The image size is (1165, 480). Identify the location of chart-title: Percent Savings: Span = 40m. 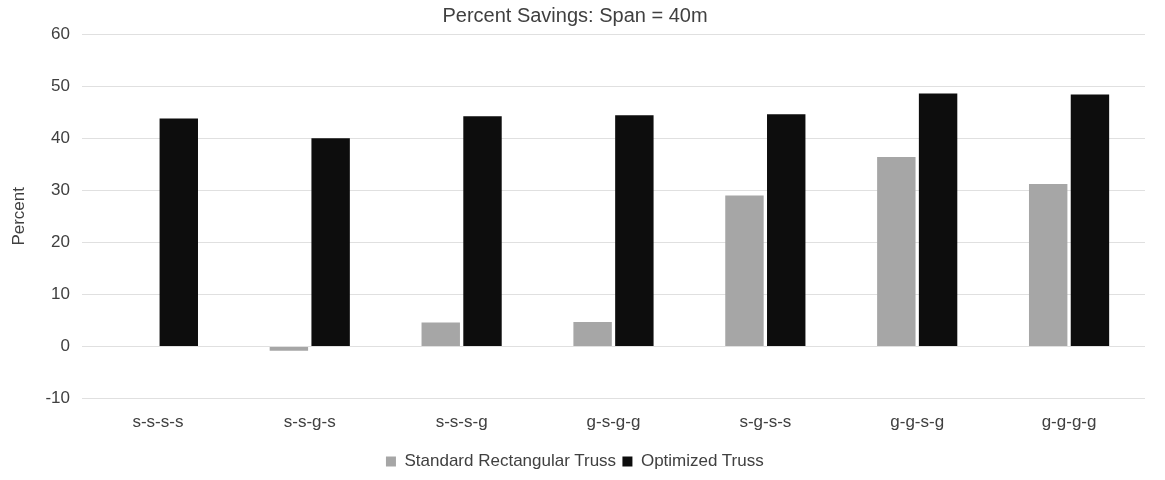
(575, 14).